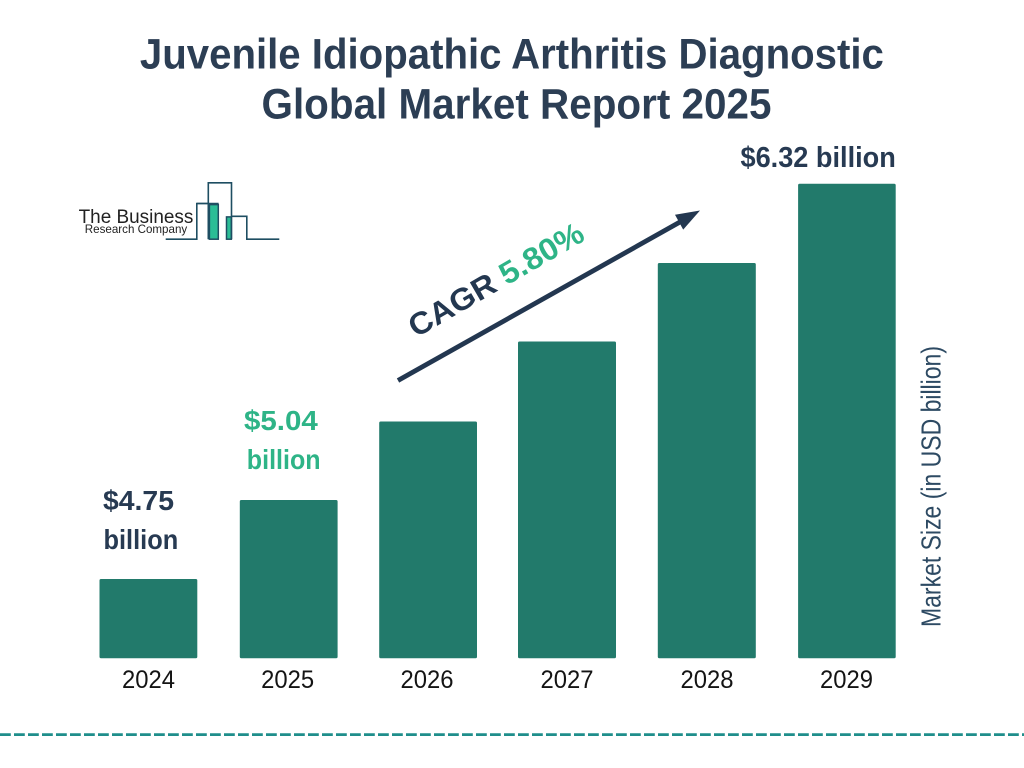  Describe the element at coordinates (931, 486) in the screenshot. I see `svg-text: Market Size (in USD billion)` at that location.